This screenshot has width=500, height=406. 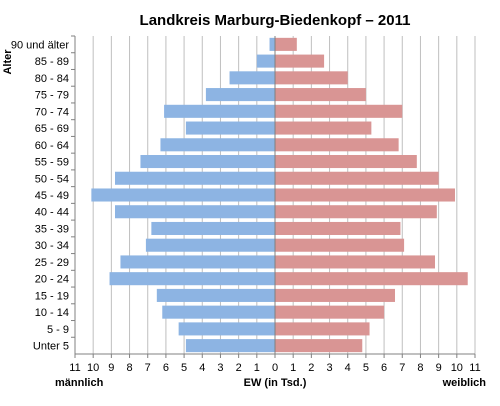 I want to click on female-label: weiblich, so click(x=464, y=383).